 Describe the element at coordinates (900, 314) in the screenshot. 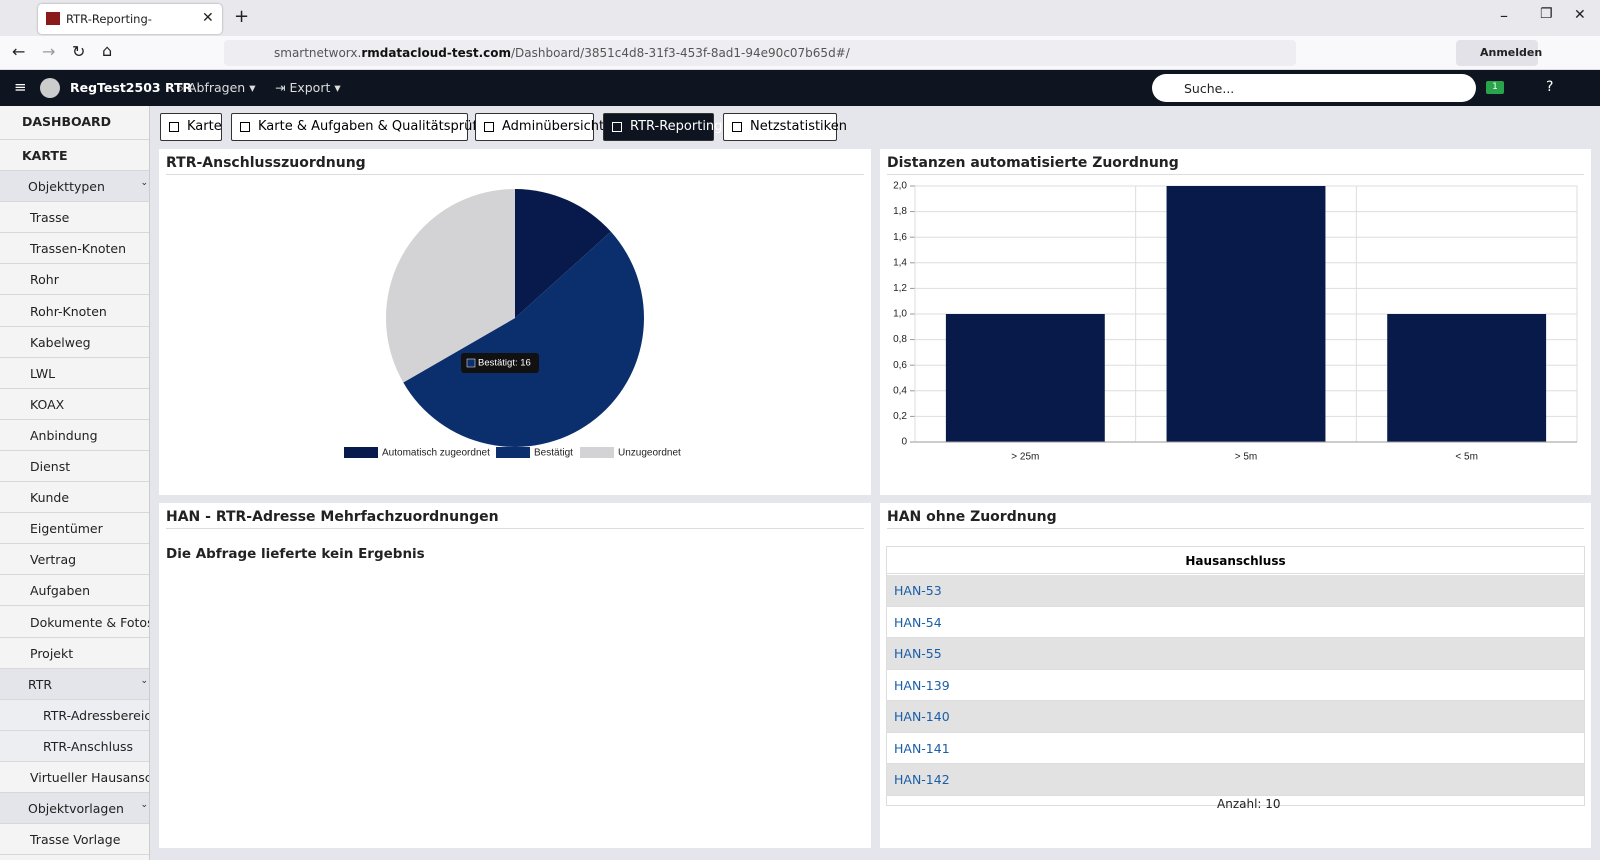

I see `y-tick-label: 1,0` at that location.